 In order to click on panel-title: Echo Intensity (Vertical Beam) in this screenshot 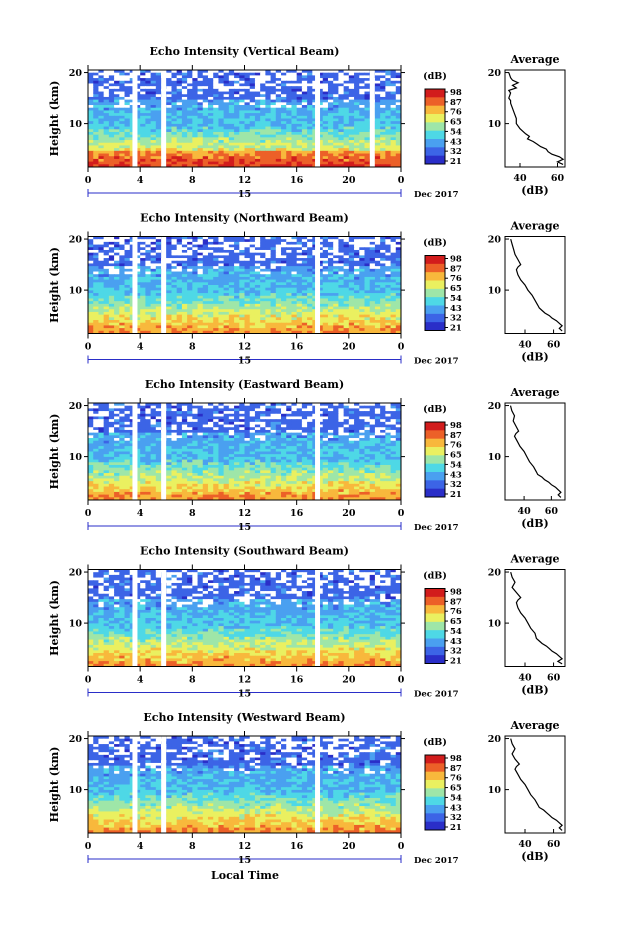, I will do `click(244, 51)`.